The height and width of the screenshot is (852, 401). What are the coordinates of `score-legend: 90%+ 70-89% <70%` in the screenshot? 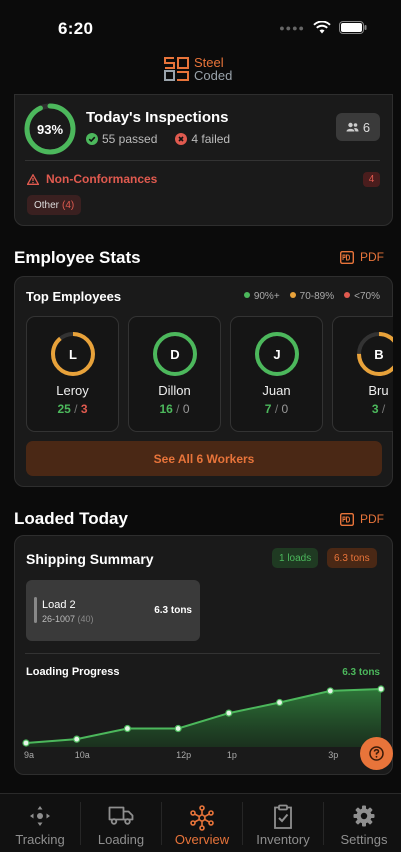 It's located at (311, 296).